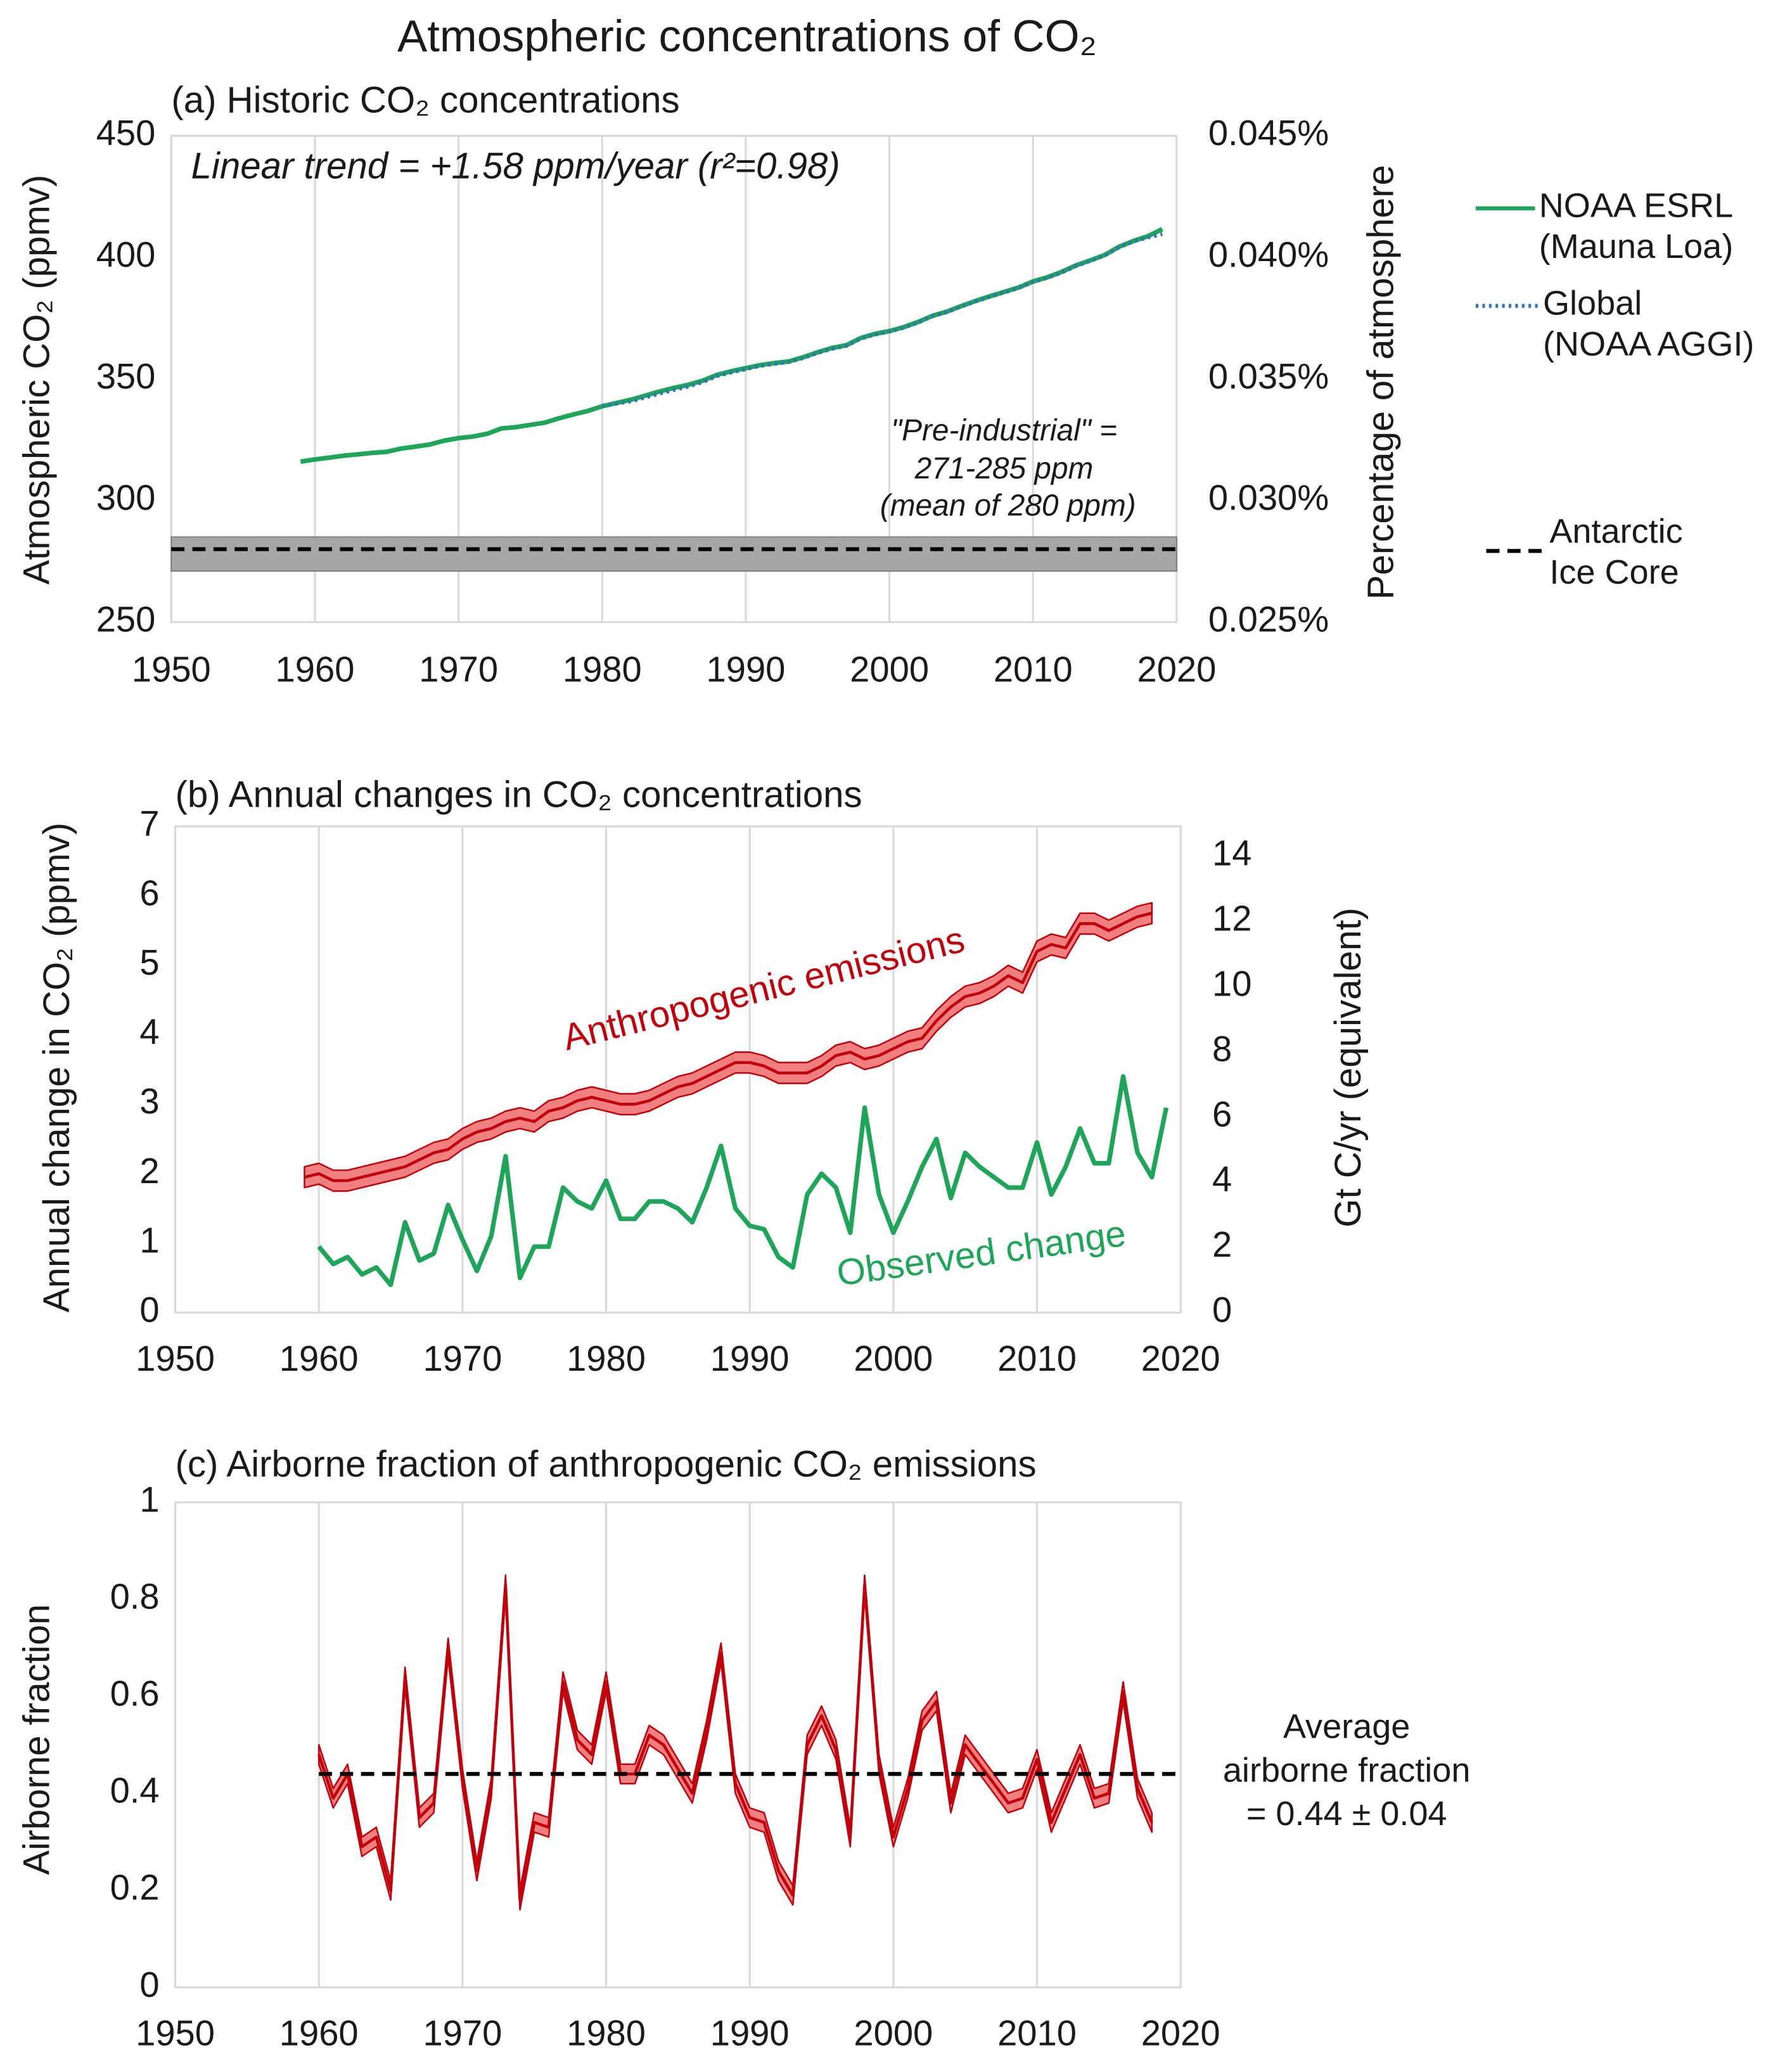  I want to click on panel-title: (b) Annual changes in CO₂ concentrations, so click(519, 795).